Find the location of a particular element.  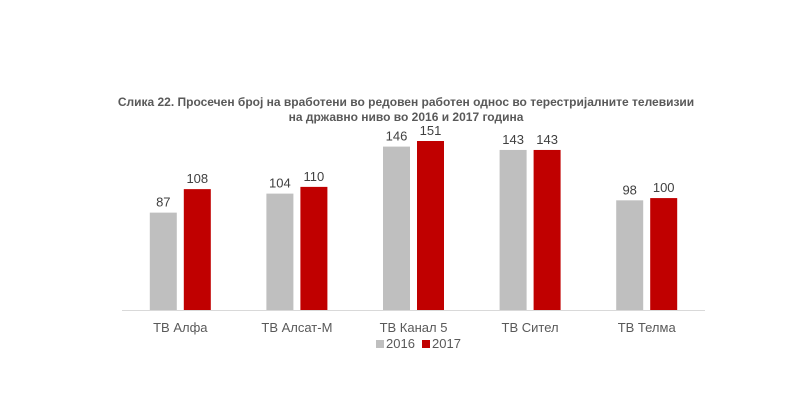

data-label: 98 is located at coordinates (629, 189).